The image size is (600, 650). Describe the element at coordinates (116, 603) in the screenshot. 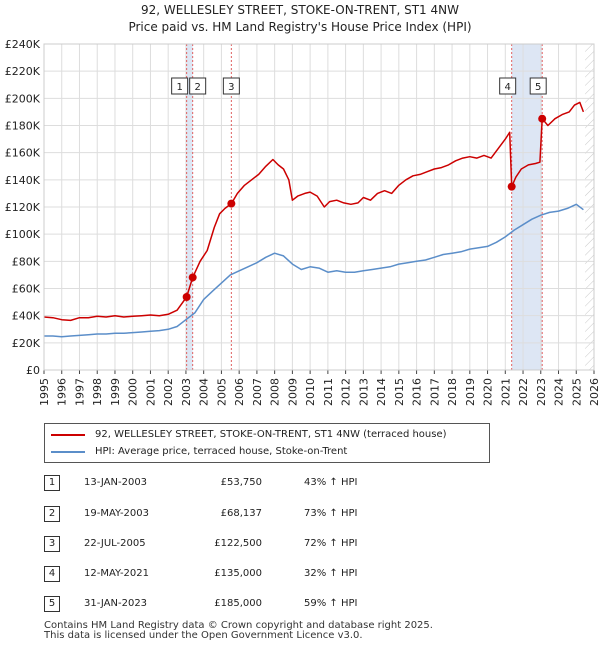

I see `transaction-date: 31-JAN-2023` at that location.